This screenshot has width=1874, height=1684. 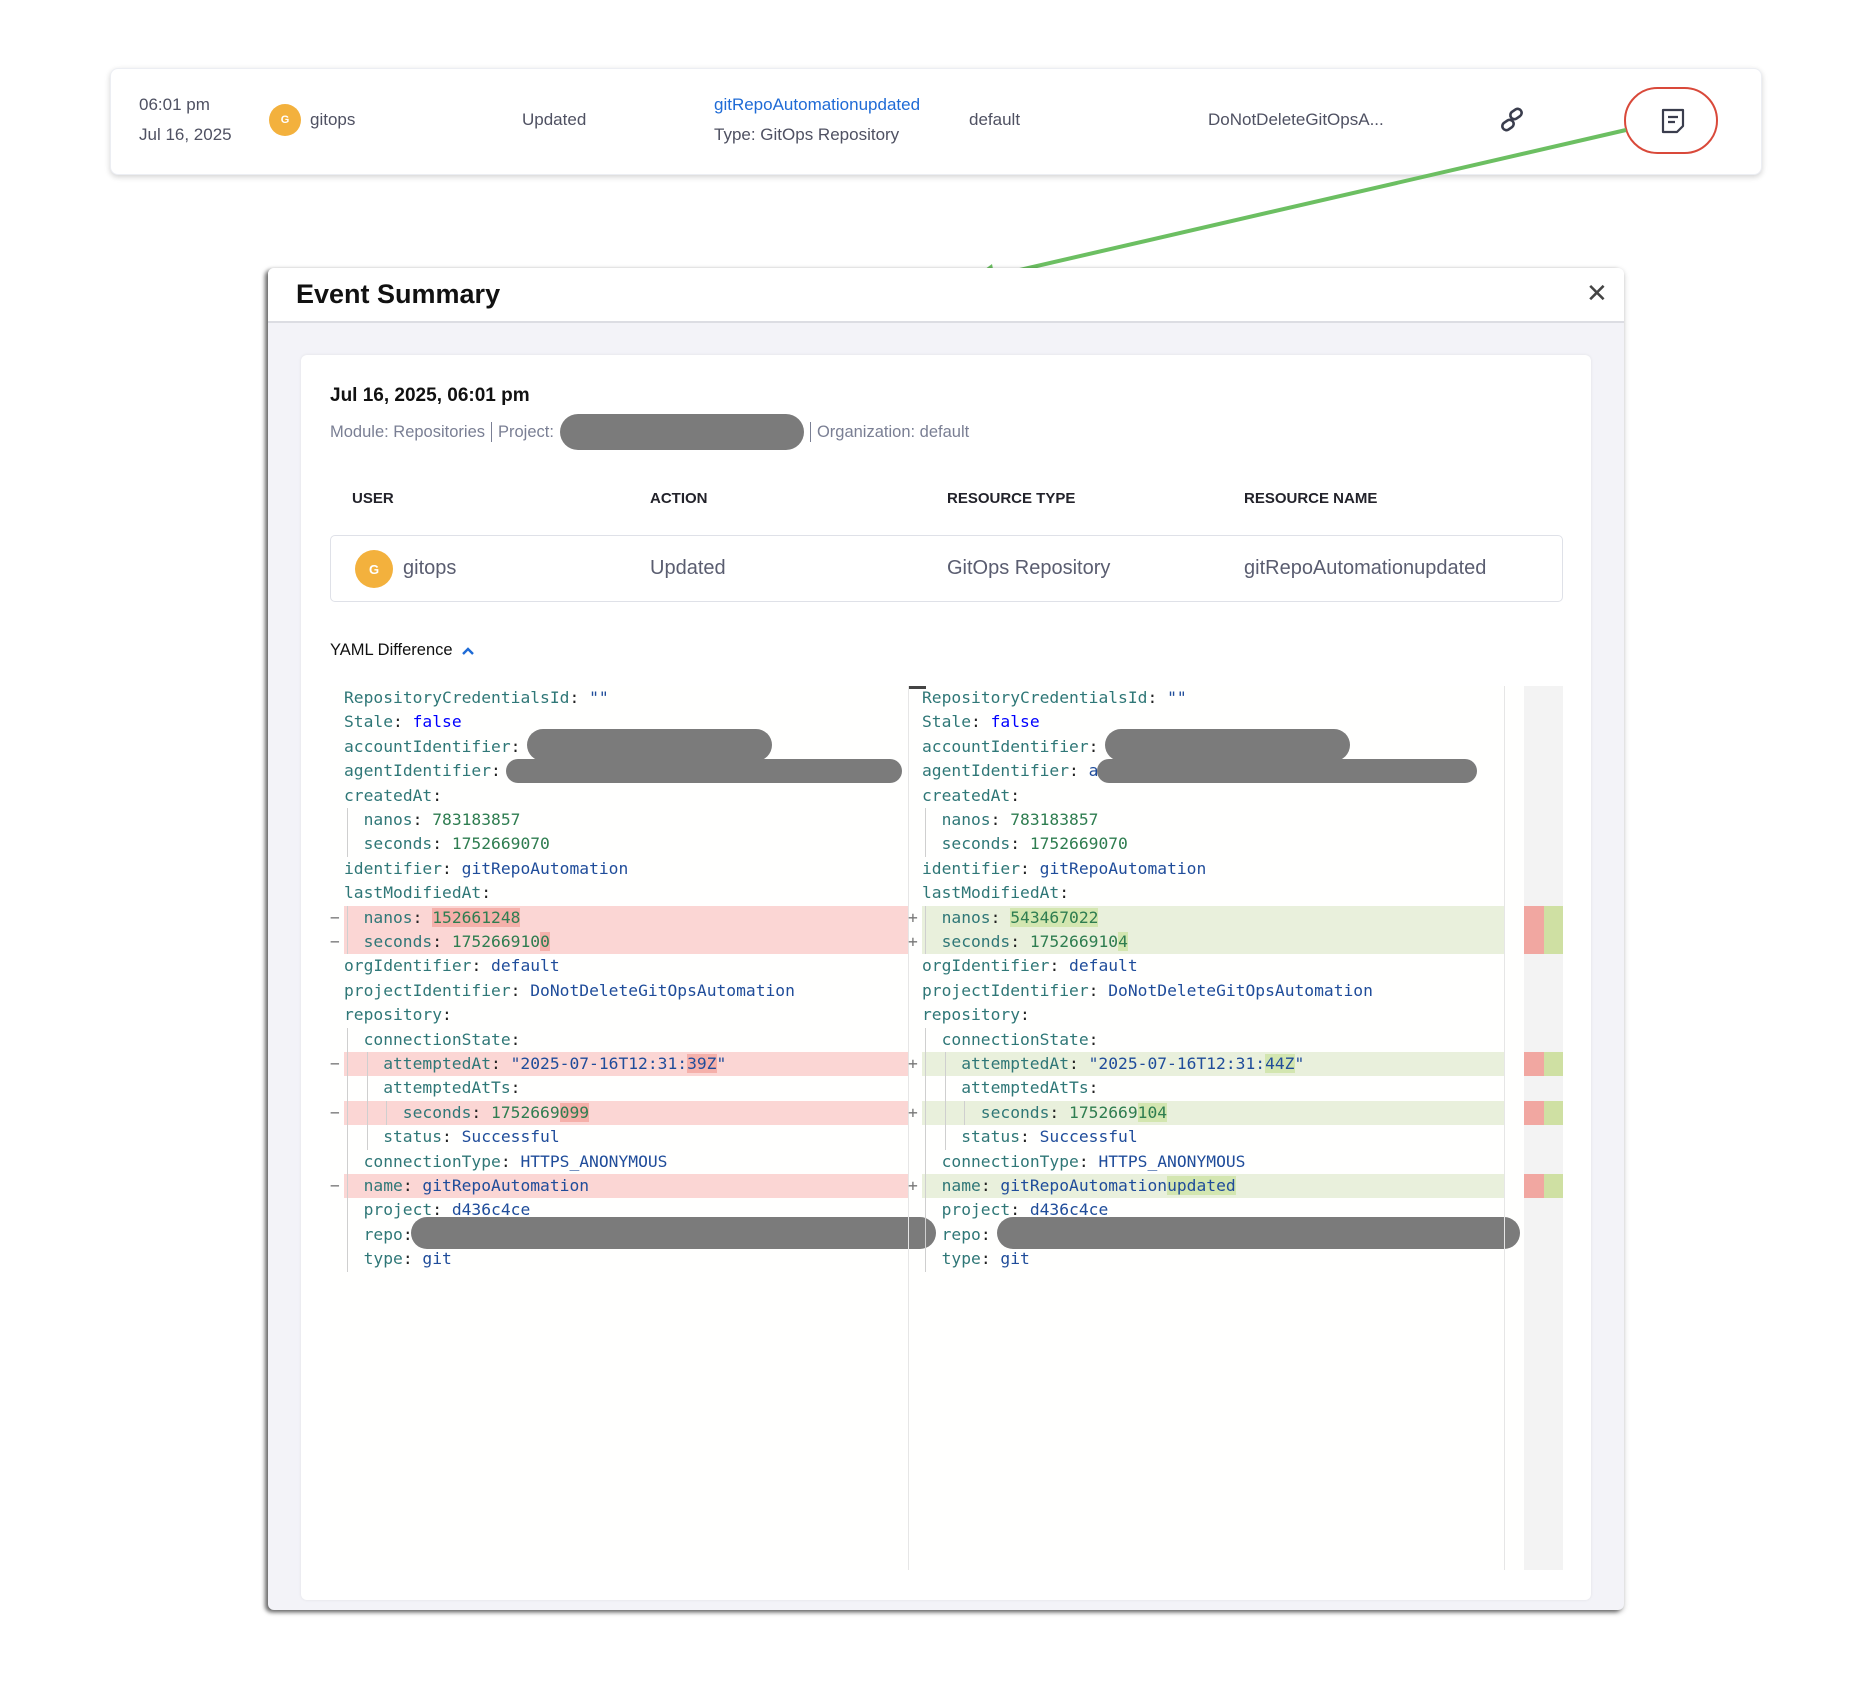 What do you see at coordinates (1054, 917) in the screenshot?
I see `yaml-value-changed: 543467022` at bounding box center [1054, 917].